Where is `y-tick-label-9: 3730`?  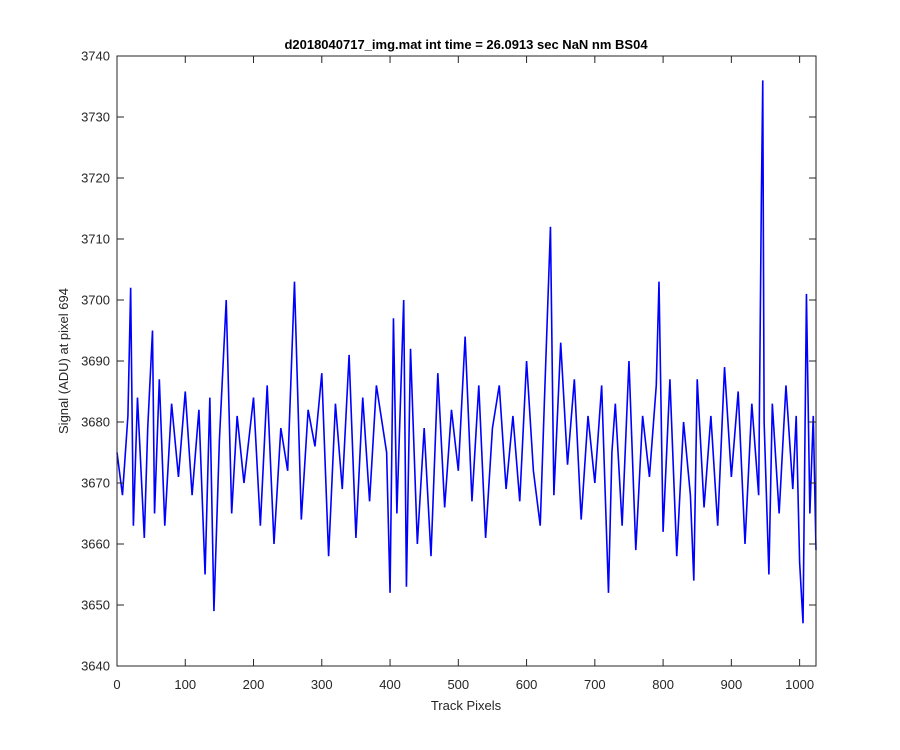
y-tick-label-9: 3730 is located at coordinates (95, 117).